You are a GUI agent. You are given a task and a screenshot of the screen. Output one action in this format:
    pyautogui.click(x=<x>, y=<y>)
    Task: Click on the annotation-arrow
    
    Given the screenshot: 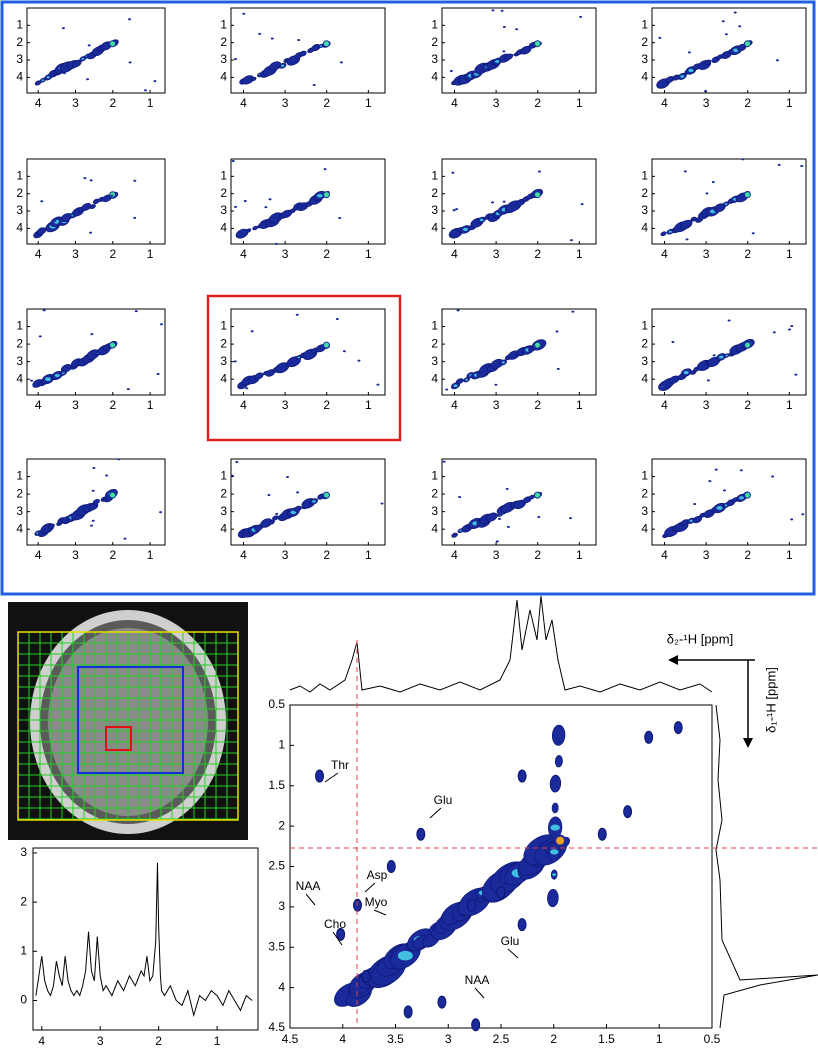 What is the action you would take?
    pyautogui.click(x=479, y=993)
    